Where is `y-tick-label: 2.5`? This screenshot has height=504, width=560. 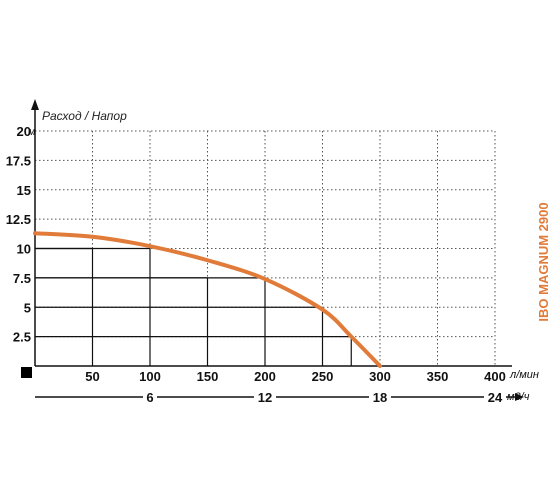
y-tick-label: 2.5 is located at coordinates (22, 337).